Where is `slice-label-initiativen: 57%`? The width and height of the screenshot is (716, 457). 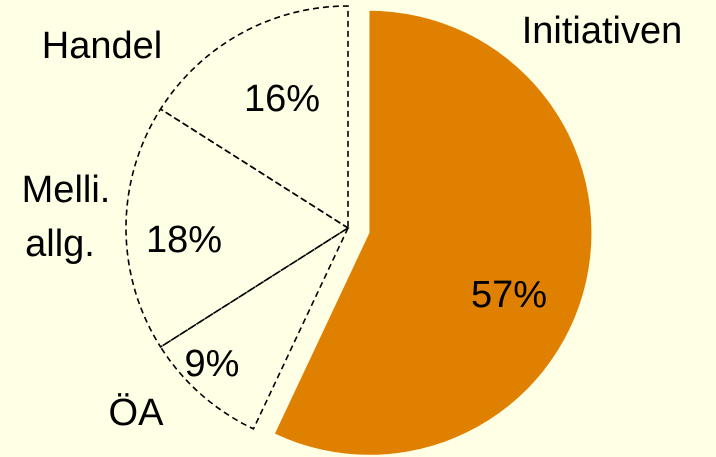
slice-label-initiativen: 57% is located at coordinates (509, 295).